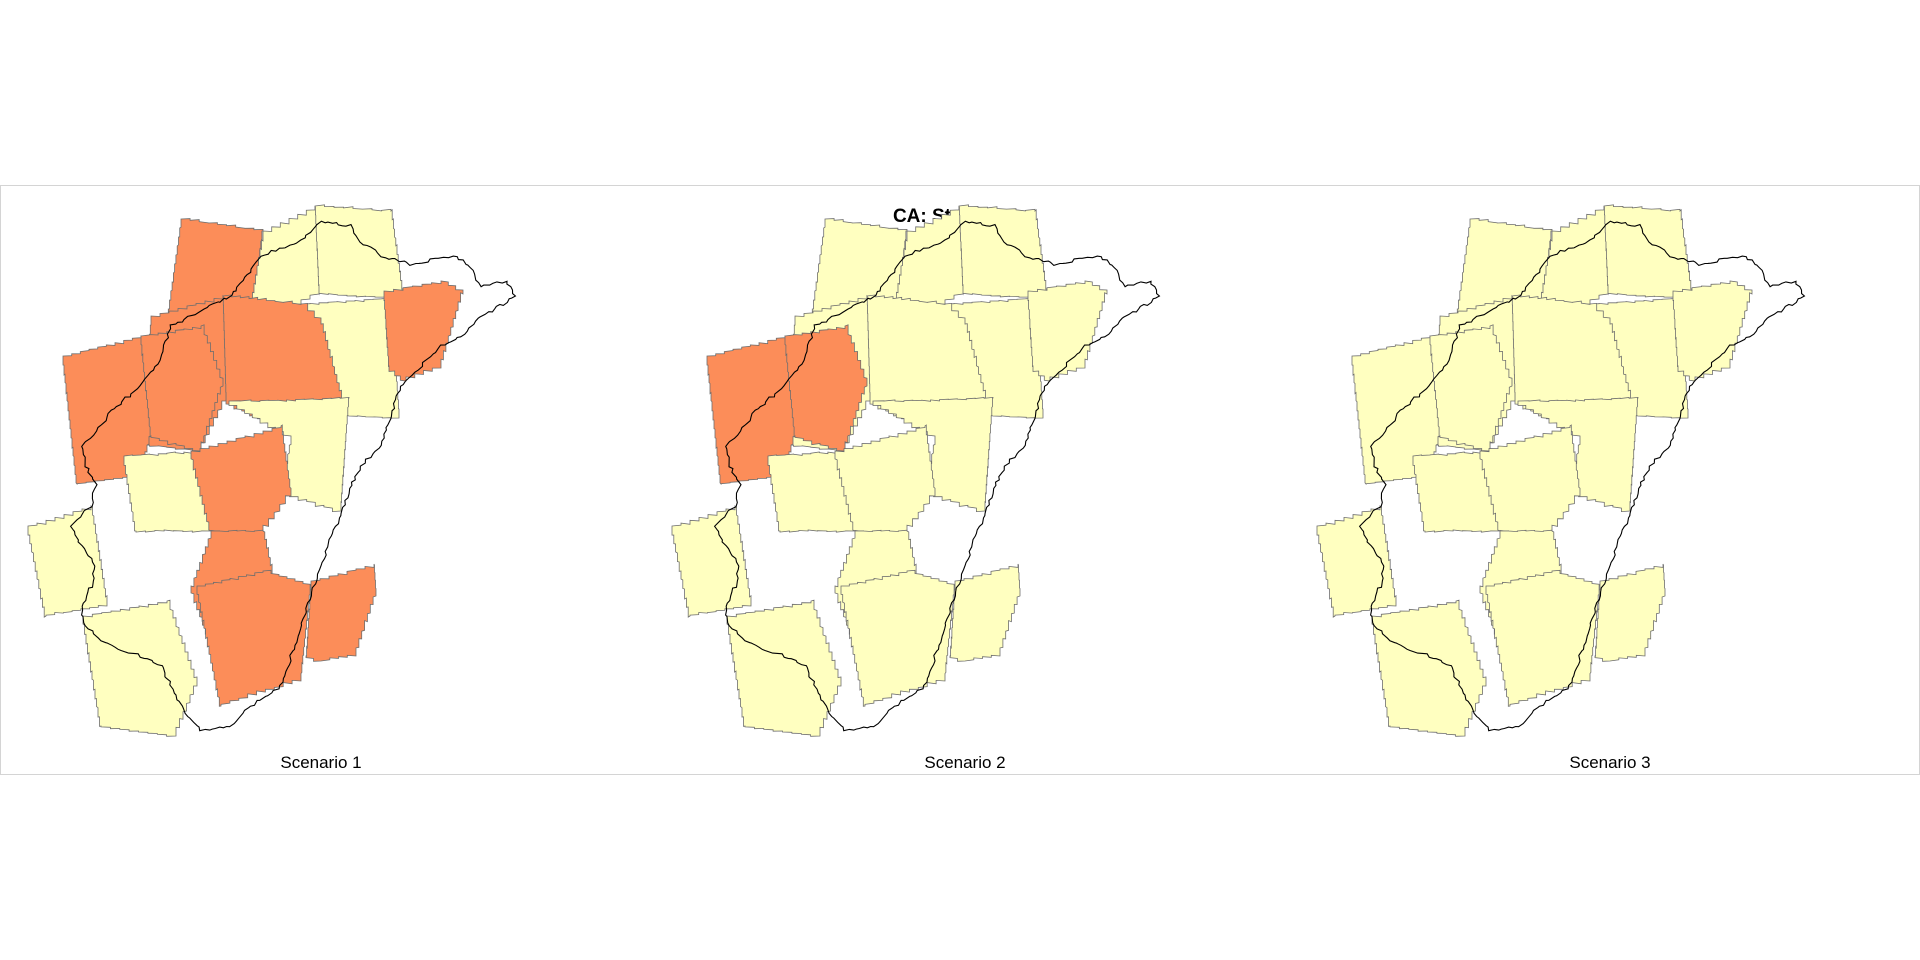 Image resolution: width=1920 pixels, height=960 pixels. Describe the element at coordinates (965, 762) in the screenshot. I see `panel-label-scenario-2: Scenario 2` at that location.